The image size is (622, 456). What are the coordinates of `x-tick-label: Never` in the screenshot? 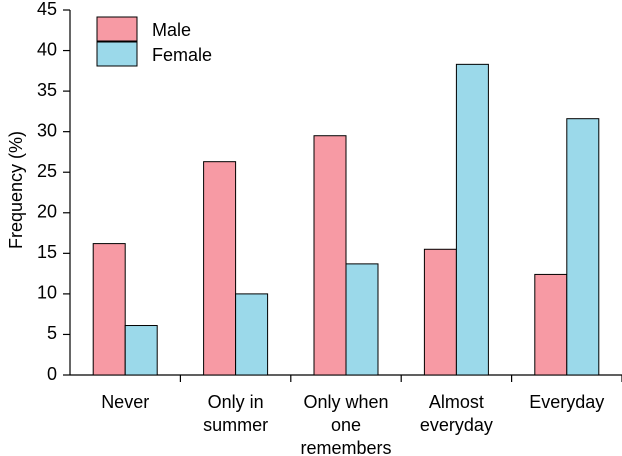 It's located at (125, 402).